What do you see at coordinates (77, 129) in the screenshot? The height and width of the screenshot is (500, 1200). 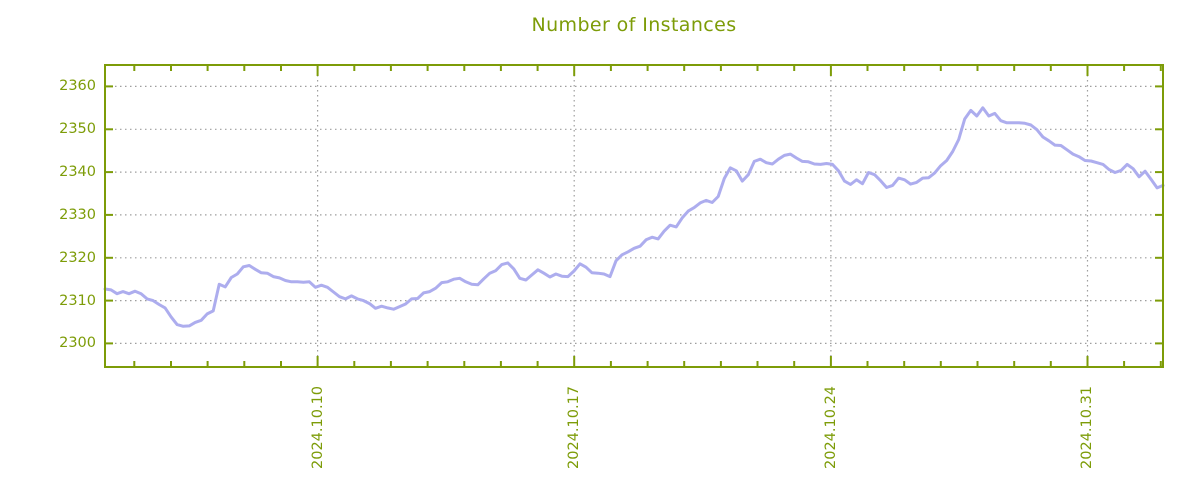 I see `y-tick-label: 2350` at bounding box center [77, 129].